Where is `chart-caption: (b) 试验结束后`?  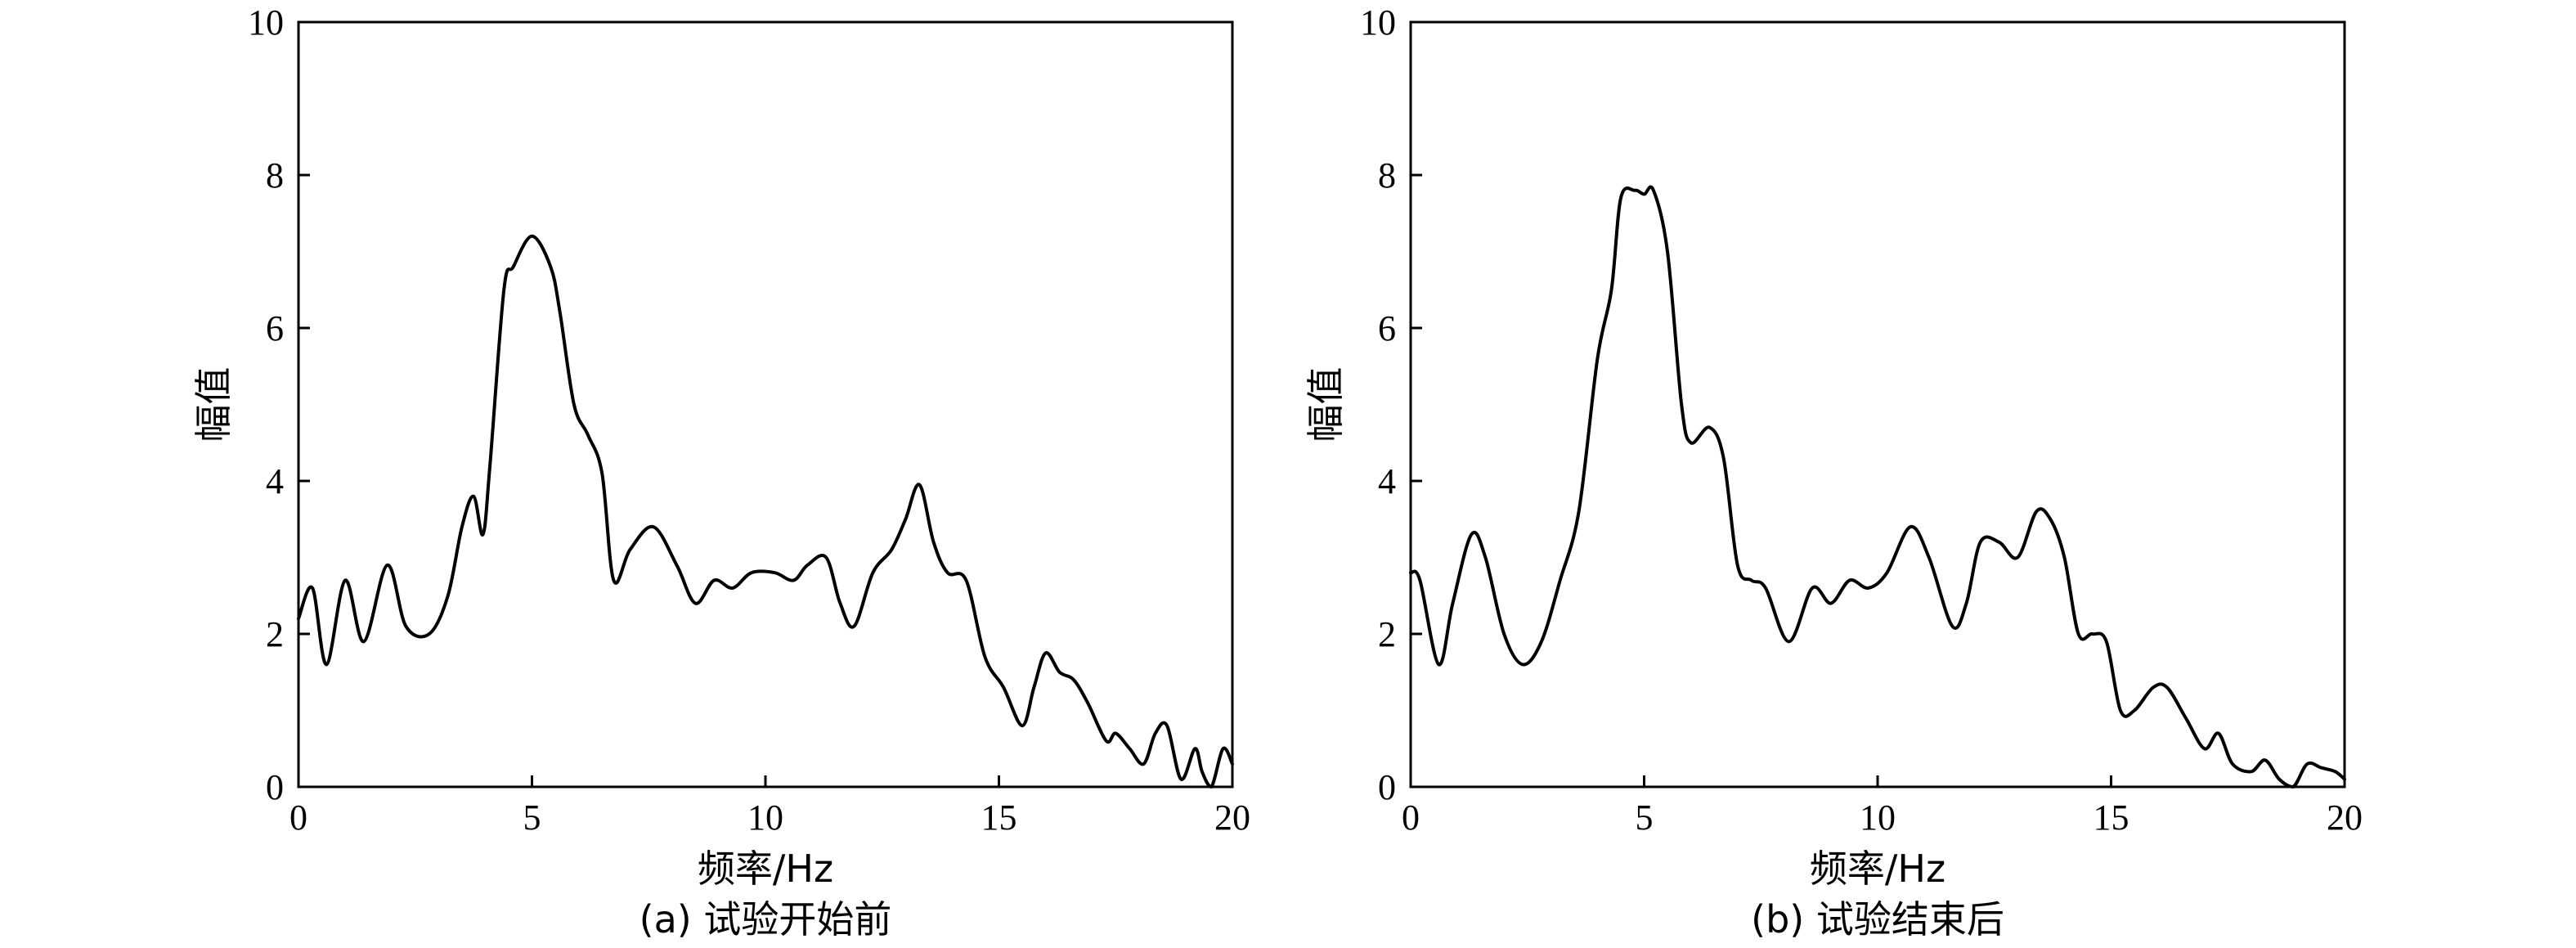 chart-caption: (b) 试验结束后 is located at coordinates (1877, 919).